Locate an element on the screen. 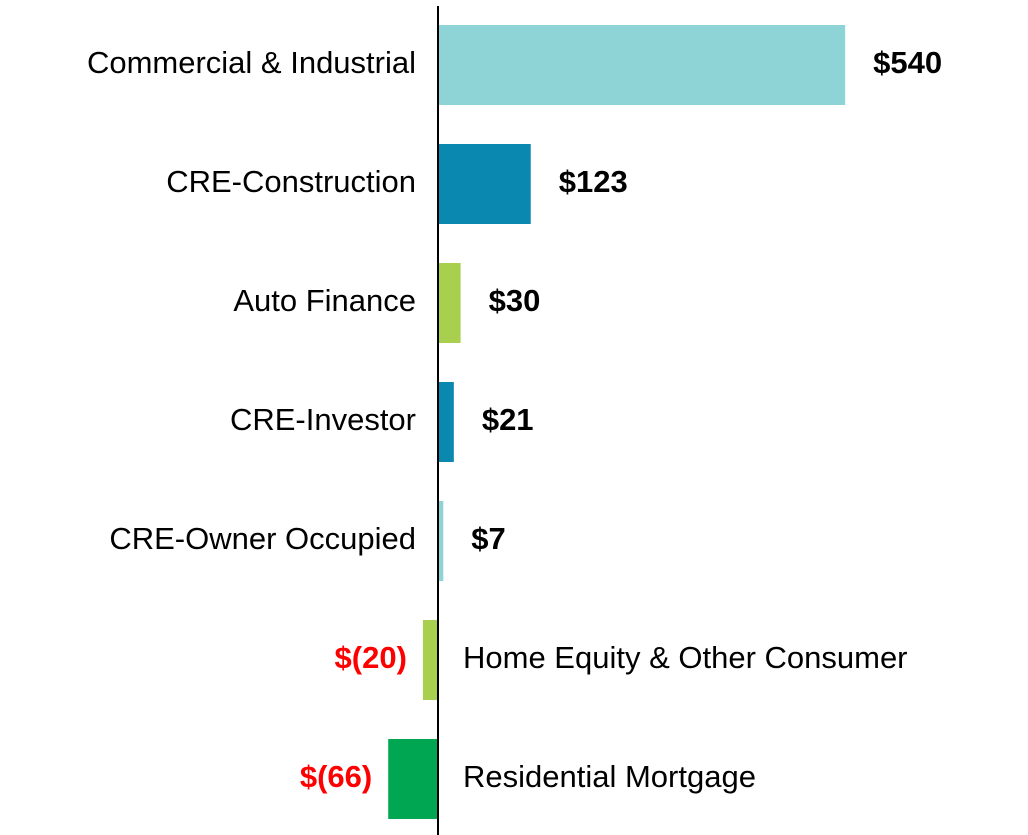  category-label: Commercial & Industrial is located at coordinates (251, 62).